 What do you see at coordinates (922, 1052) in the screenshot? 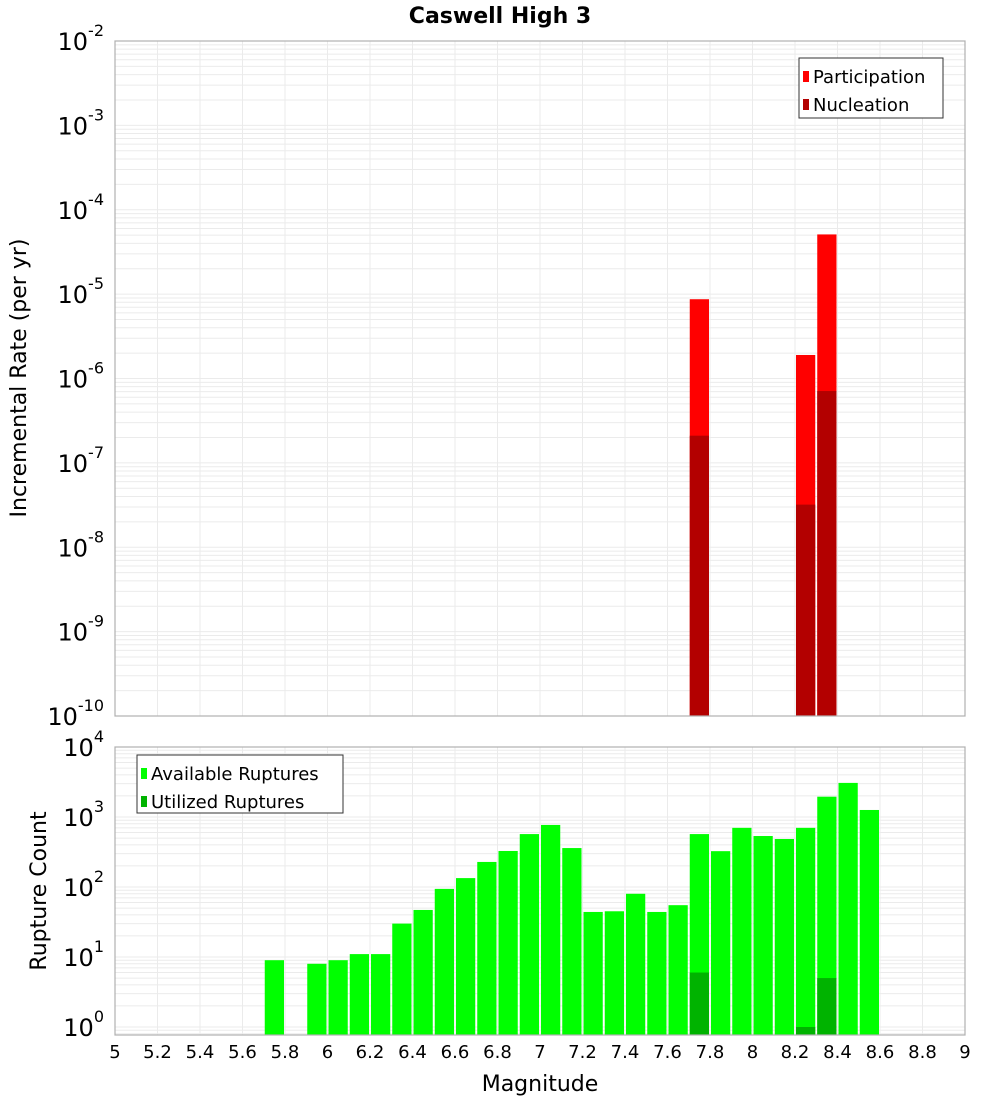
I see `x-tick-label: 8.8` at bounding box center [922, 1052].